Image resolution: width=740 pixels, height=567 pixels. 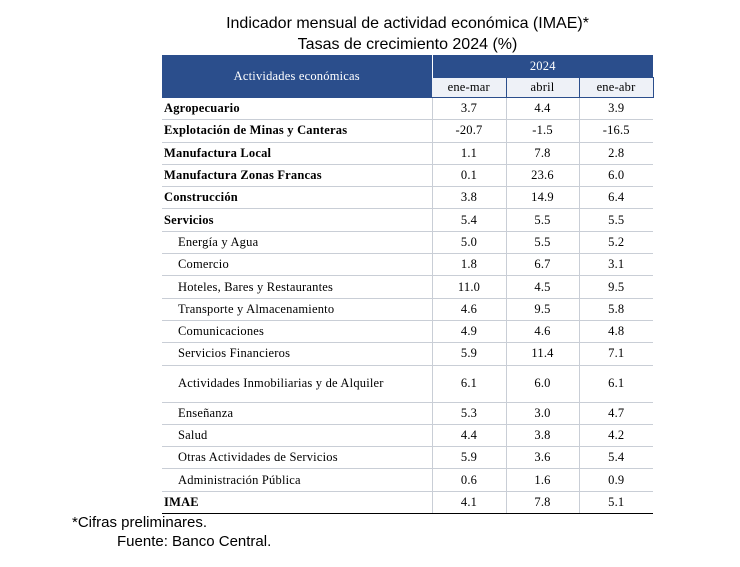 What do you see at coordinates (542, 354) in the screenshot?
I see `cell-value: 11.4` at bounding box center [542, 354].